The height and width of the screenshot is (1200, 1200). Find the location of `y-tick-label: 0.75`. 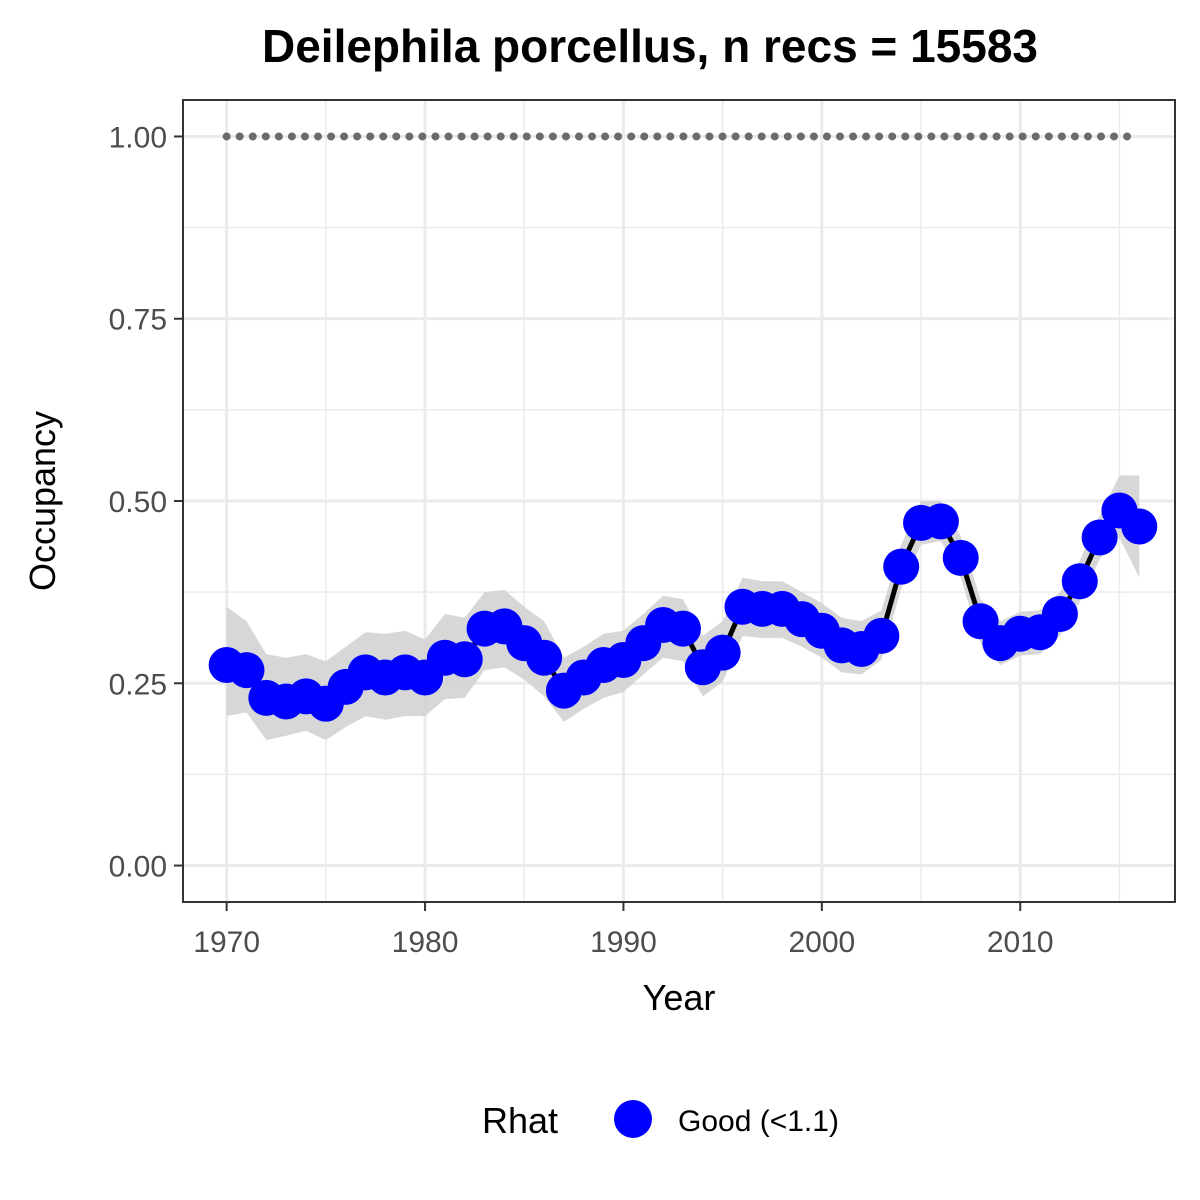

y-tick-label: 0.75 is located at coordinates (138, 320).